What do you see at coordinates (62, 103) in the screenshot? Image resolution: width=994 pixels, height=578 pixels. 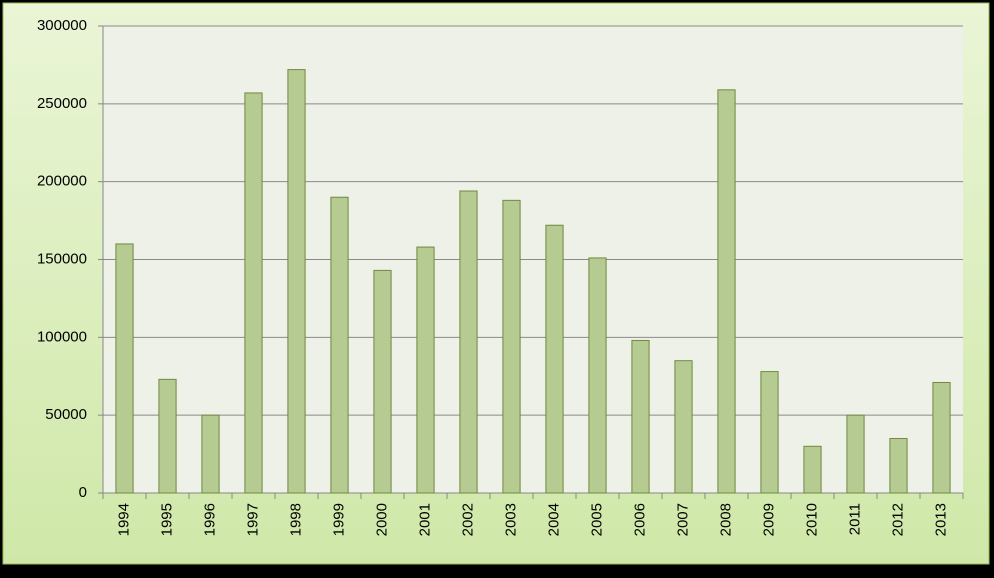 I see `y-tick-label: 250000` at bounding box center [62, 103].